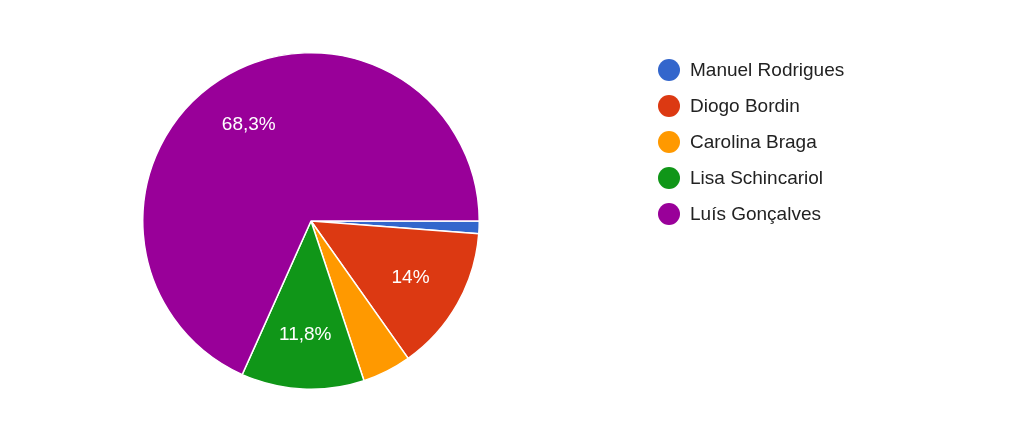 Image resolution: width=1024 pixels, height=442 pixels. I want to click on legend-label: Luís Gonçalves, so click(755, 214).